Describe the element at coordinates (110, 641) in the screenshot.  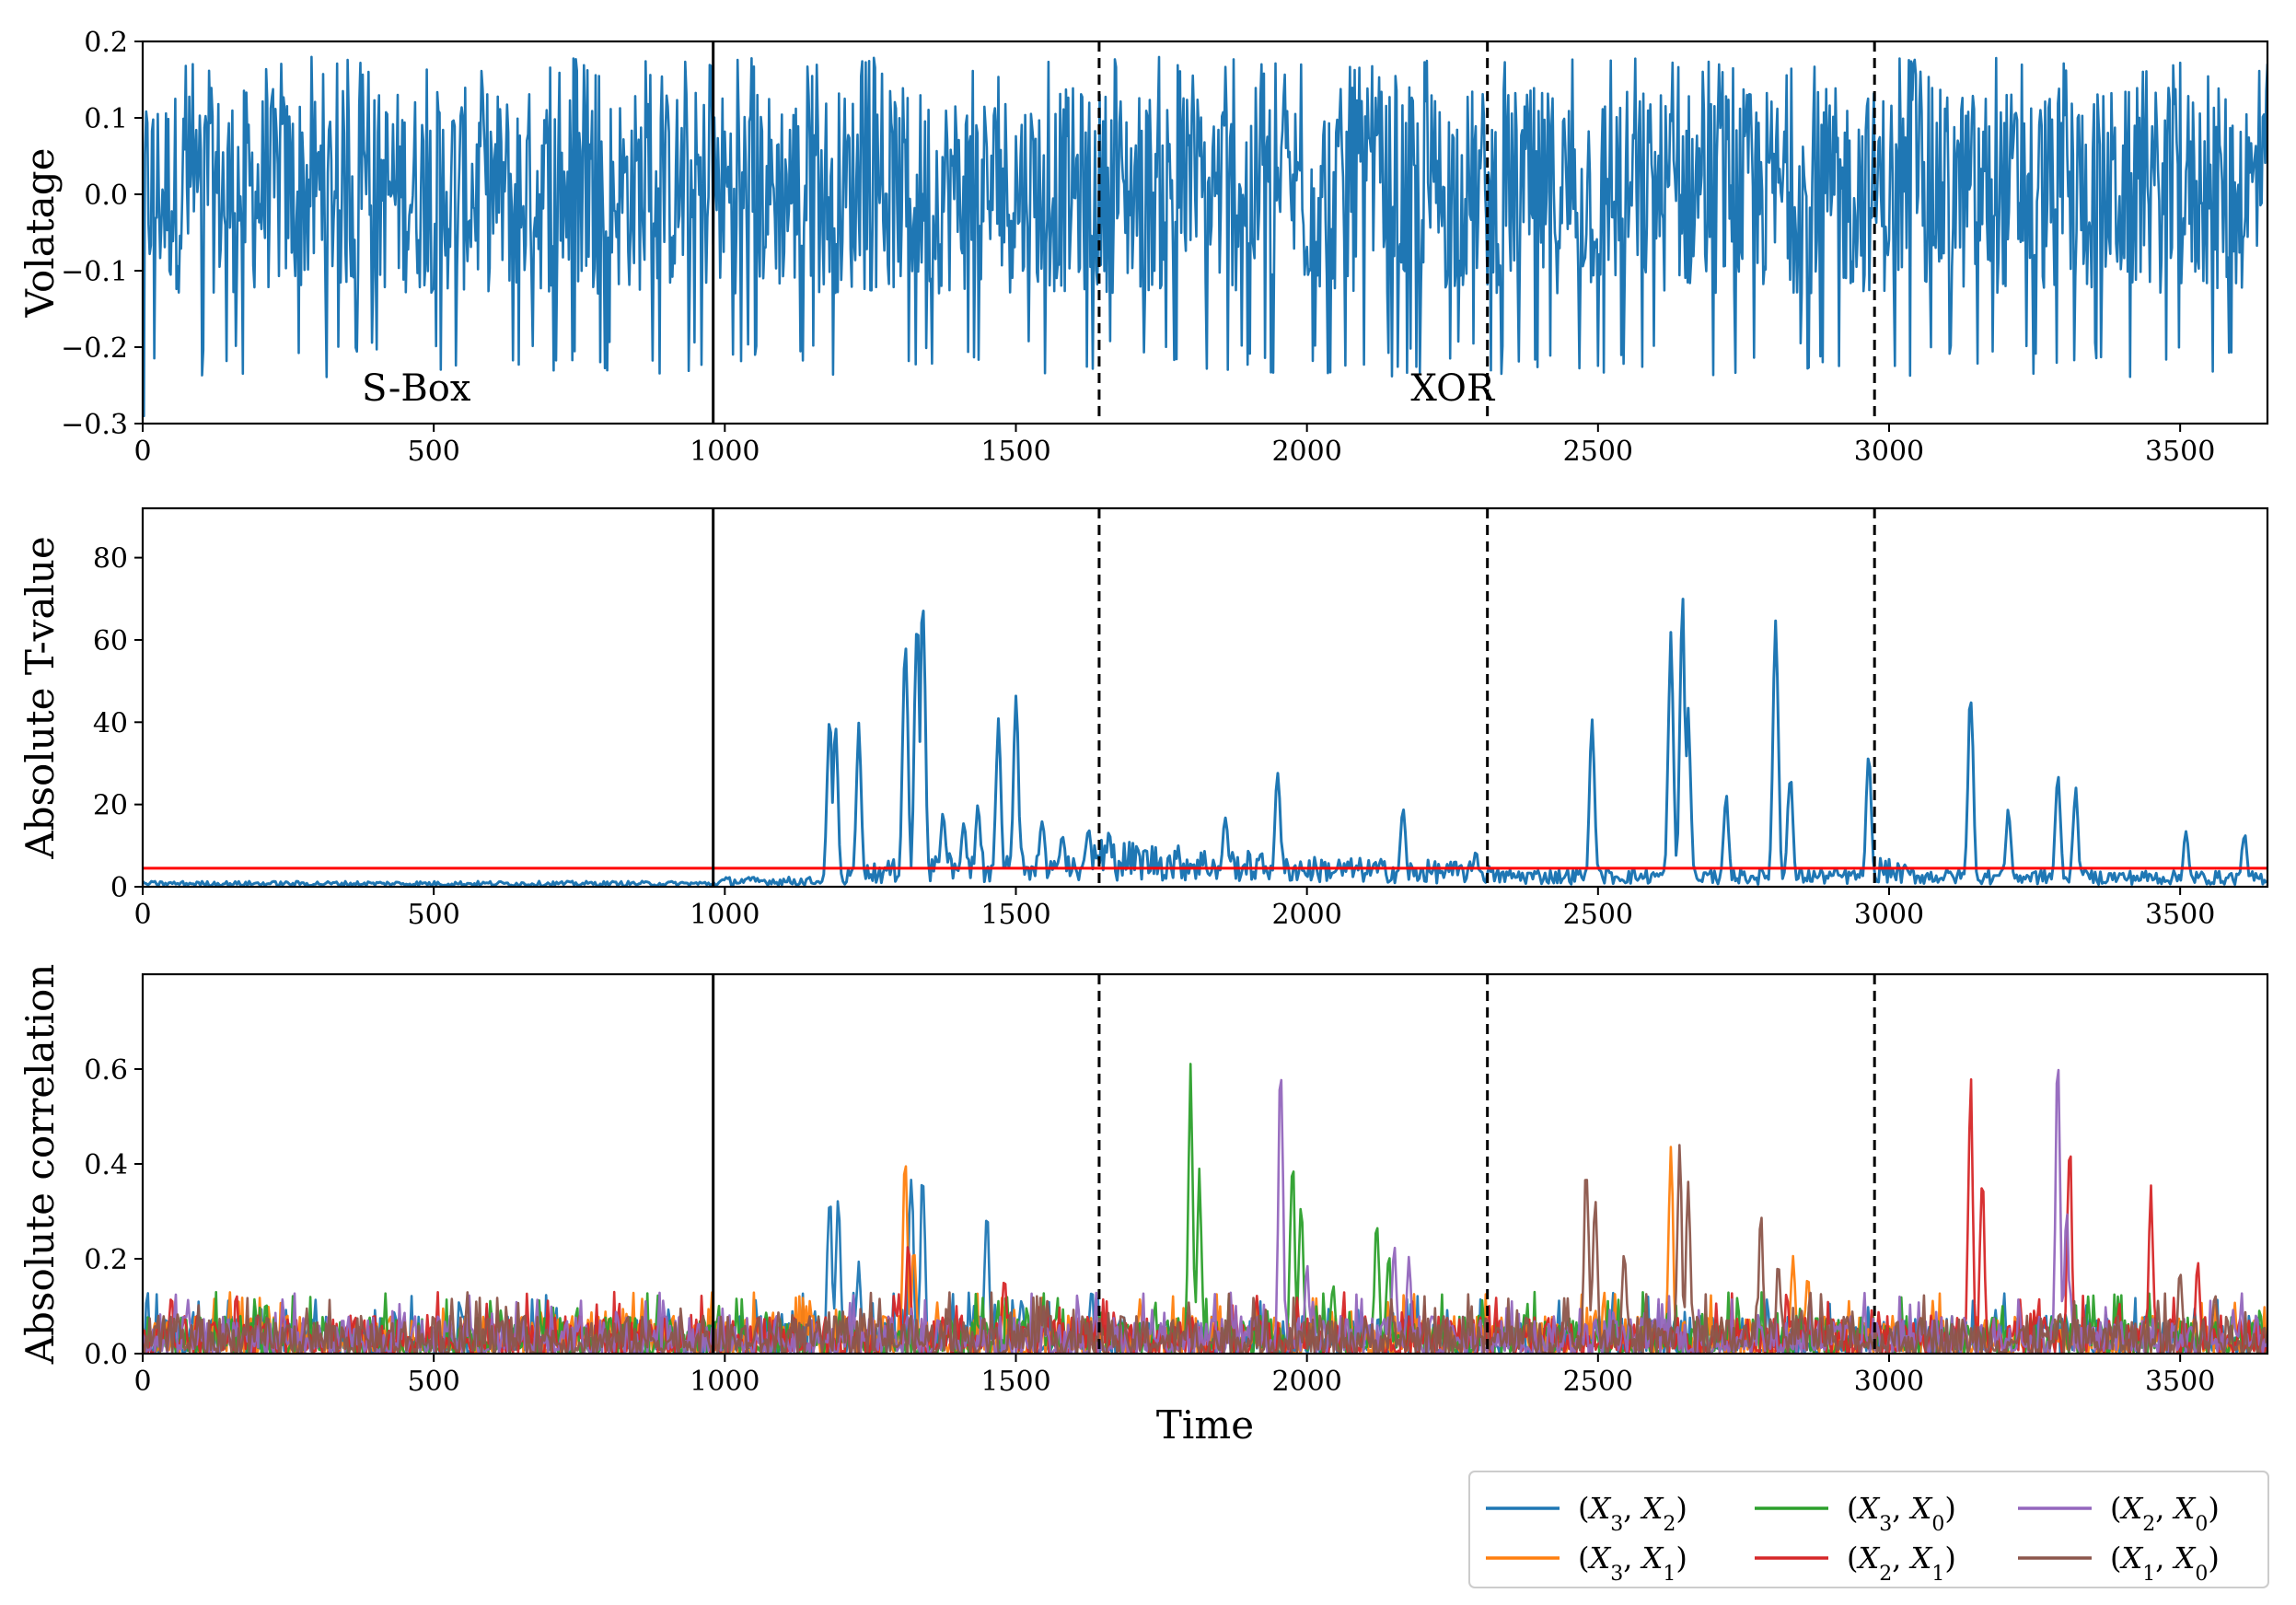
I see `y-tick-label: 60` at that location.